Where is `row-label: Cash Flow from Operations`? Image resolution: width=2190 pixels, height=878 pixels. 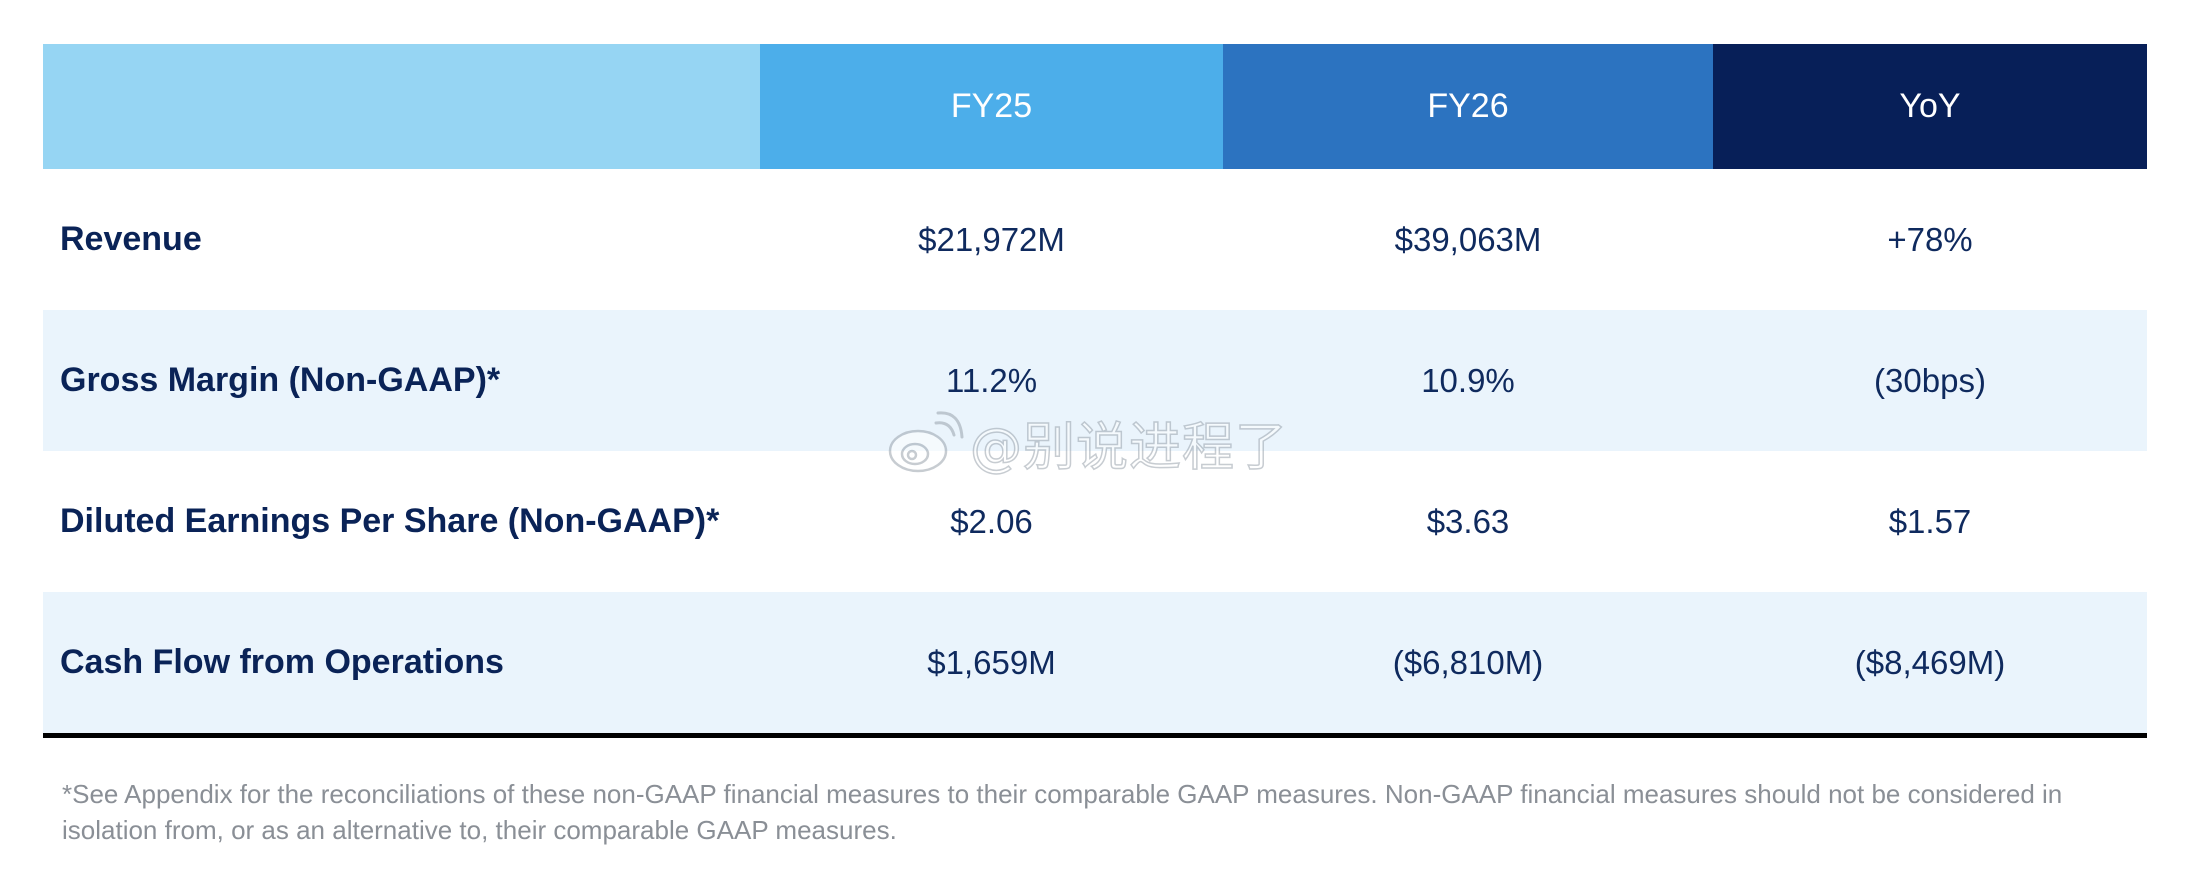
row-label: Cash Flow from Operations is located at coordinates (282, 662).